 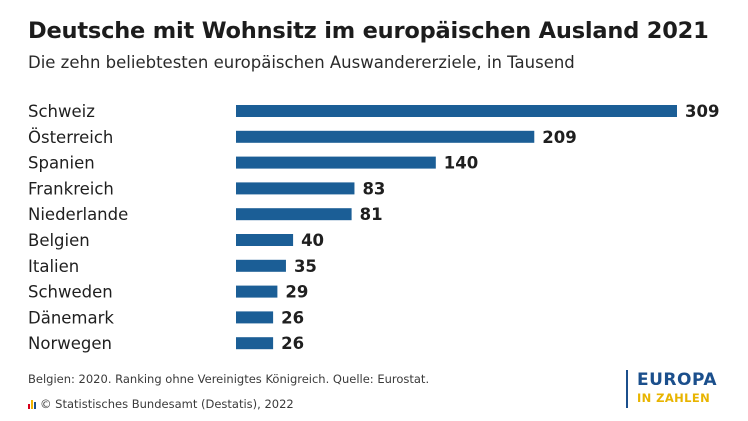 I want to click on category-label: Italien, so click(x=53, y=266).